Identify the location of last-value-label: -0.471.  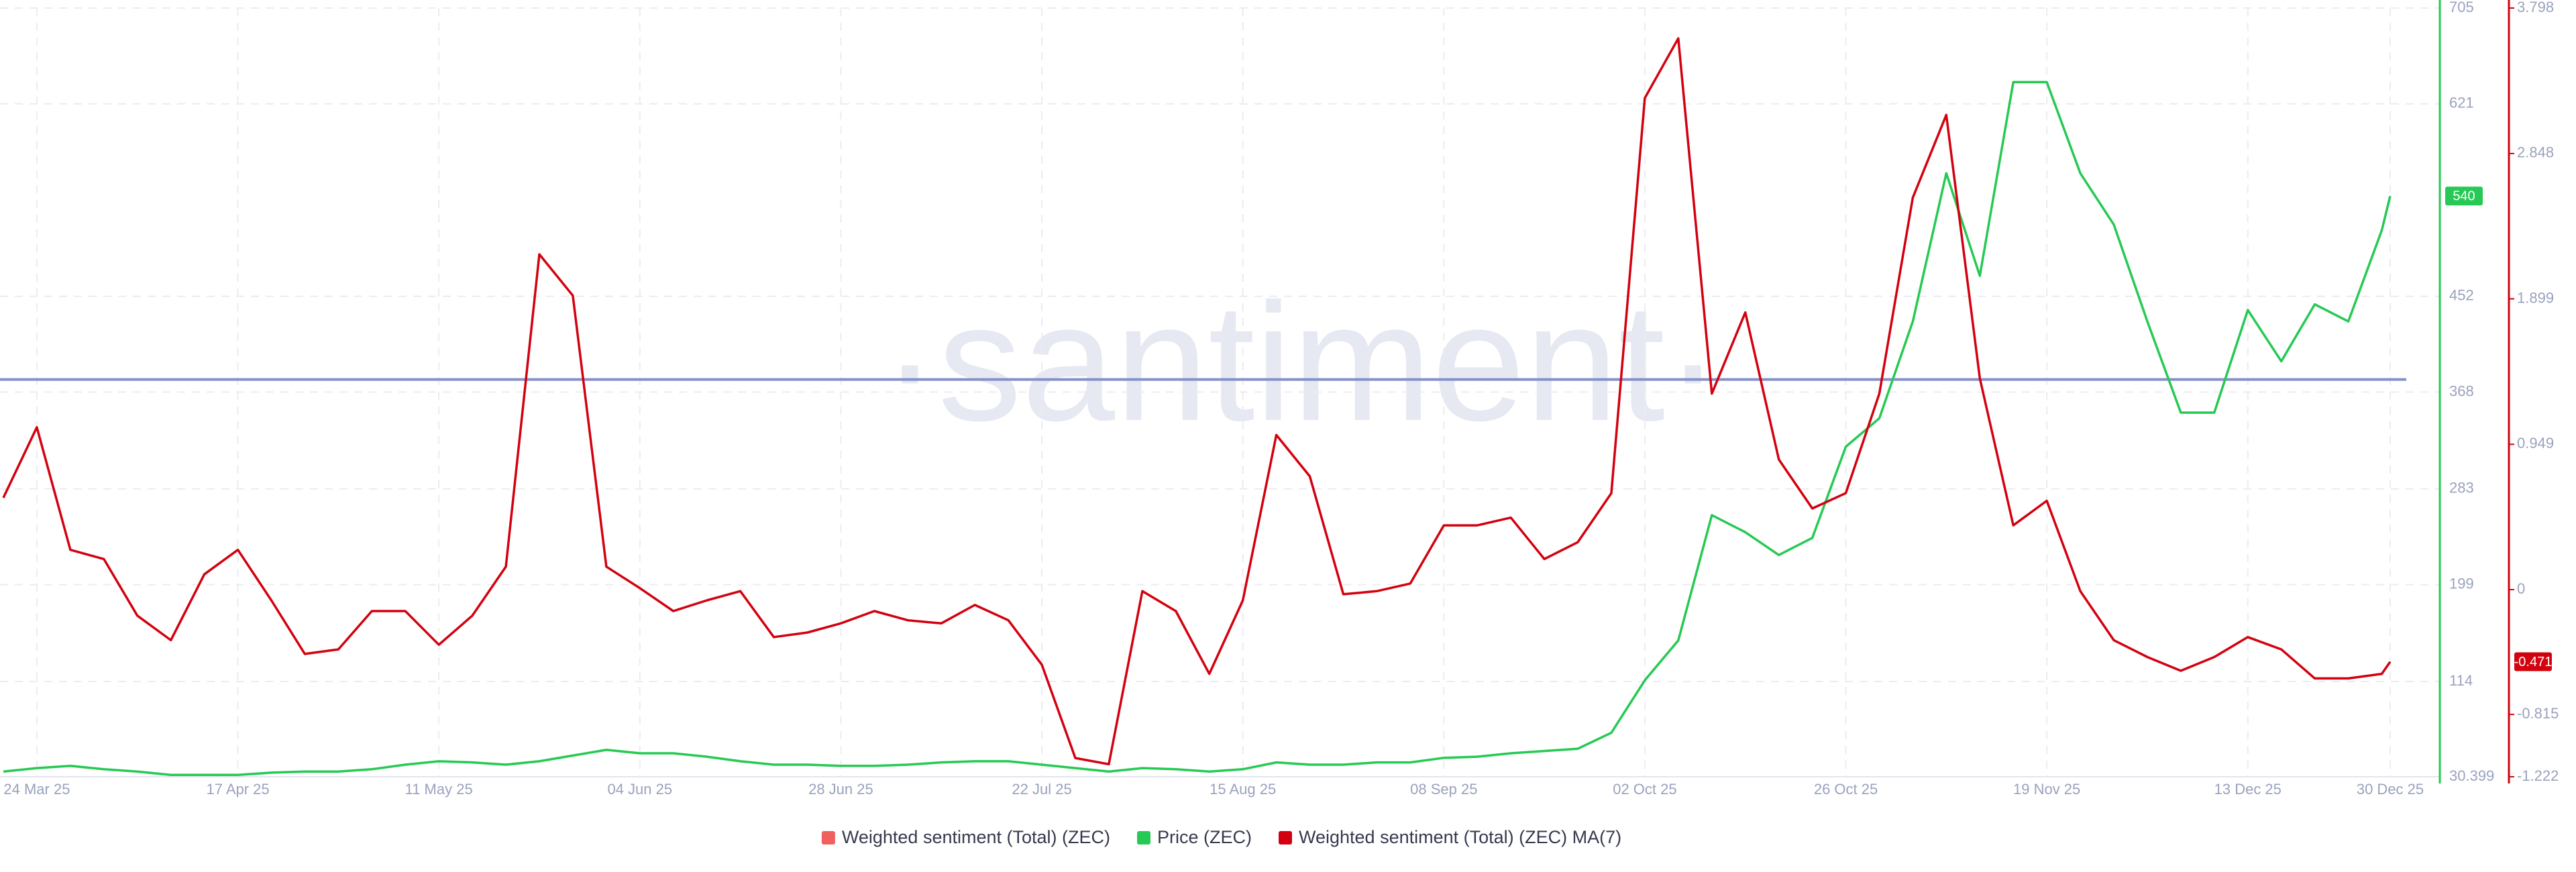
(2533, 662).